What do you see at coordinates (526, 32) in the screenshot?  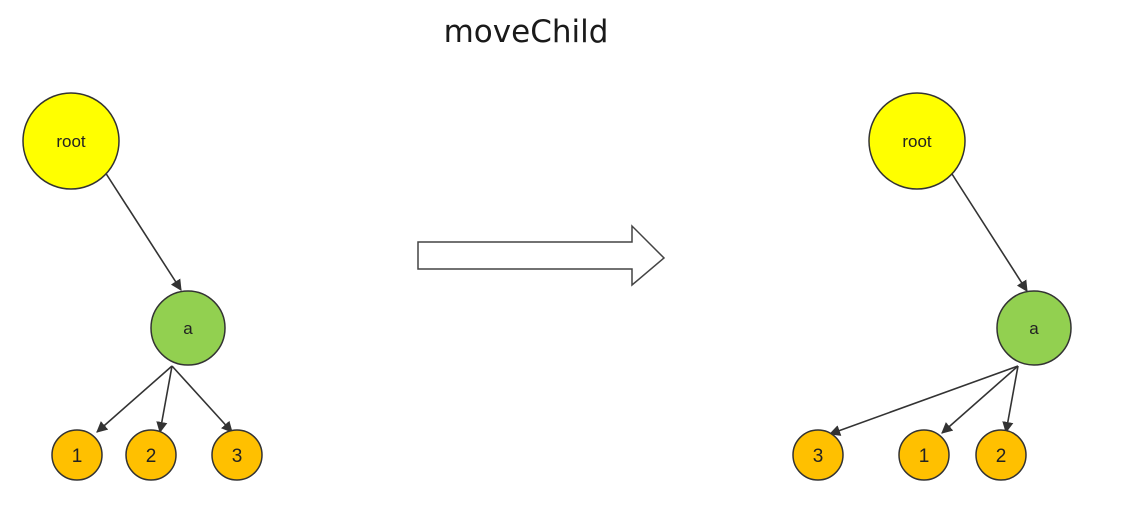 I see `diagram-title: moveChild` at bounding box center [526, 32].